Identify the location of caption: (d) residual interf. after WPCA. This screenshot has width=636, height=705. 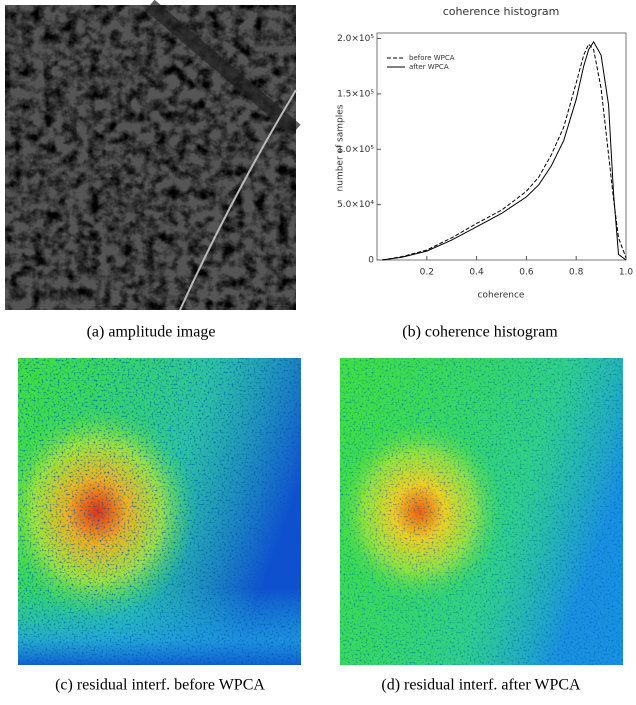
(481, 685).